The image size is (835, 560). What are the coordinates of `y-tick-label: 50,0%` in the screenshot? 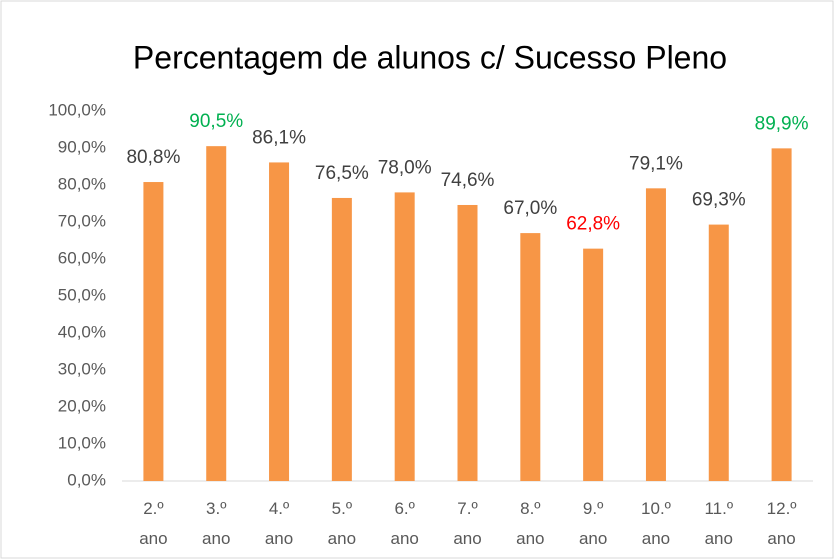 It's located at (82, 294).